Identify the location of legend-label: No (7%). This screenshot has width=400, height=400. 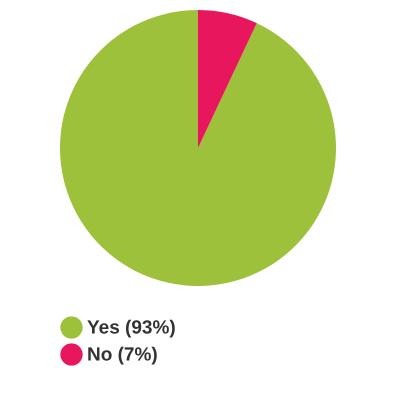
(122, 355).